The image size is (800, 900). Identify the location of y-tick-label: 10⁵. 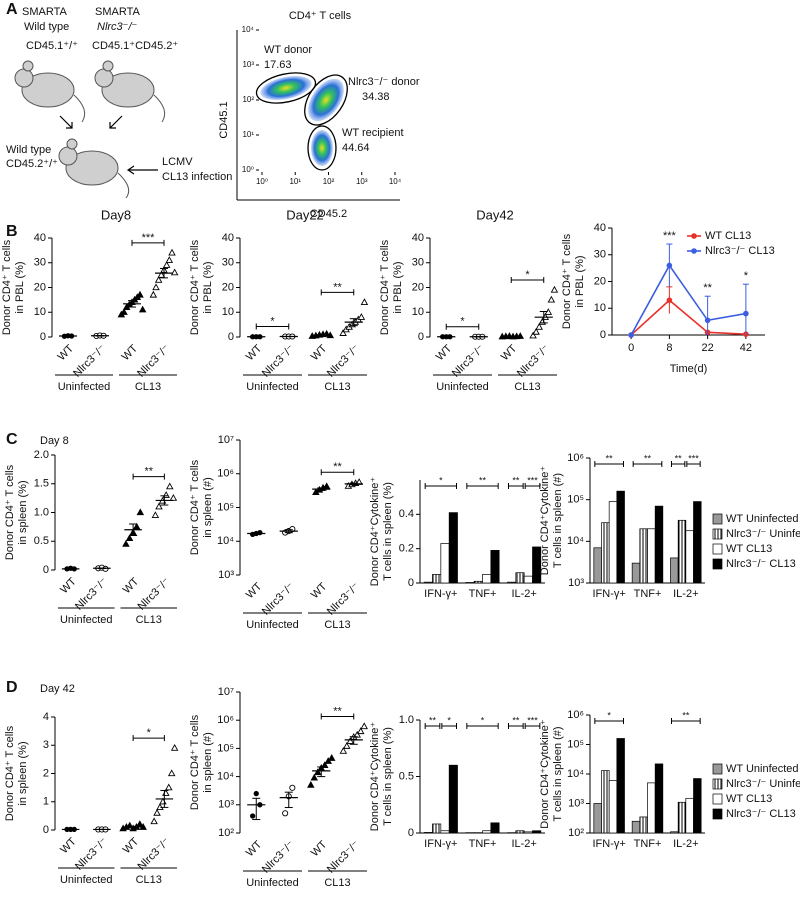
(575, 500).